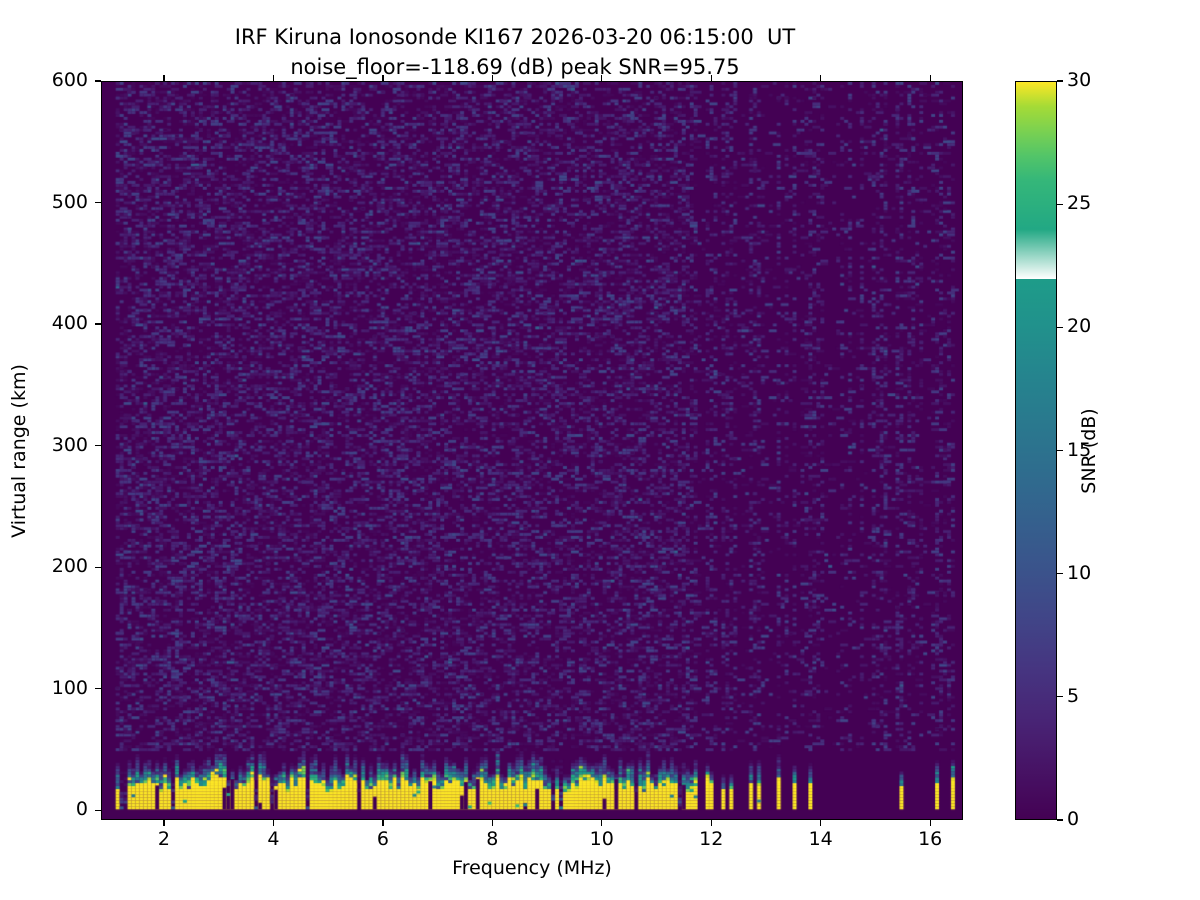 The height and width of the screenshot is (900, 1200). Describe the element at coordinates (382, 839) in the screenshot. I see `x-tick-label: 6` at that location.